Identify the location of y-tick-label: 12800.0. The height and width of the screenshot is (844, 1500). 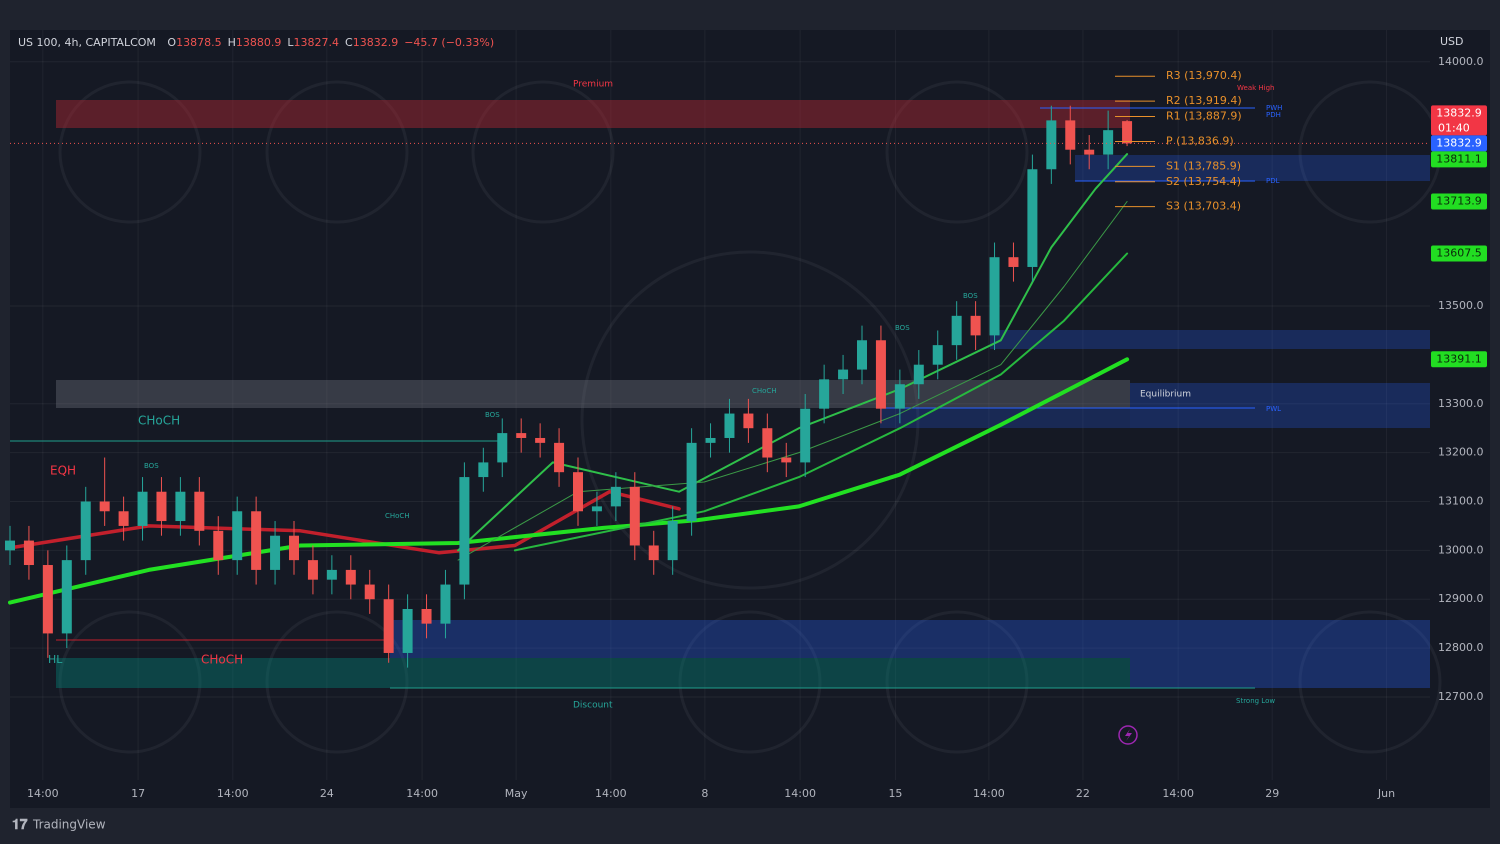
(1461, 647).